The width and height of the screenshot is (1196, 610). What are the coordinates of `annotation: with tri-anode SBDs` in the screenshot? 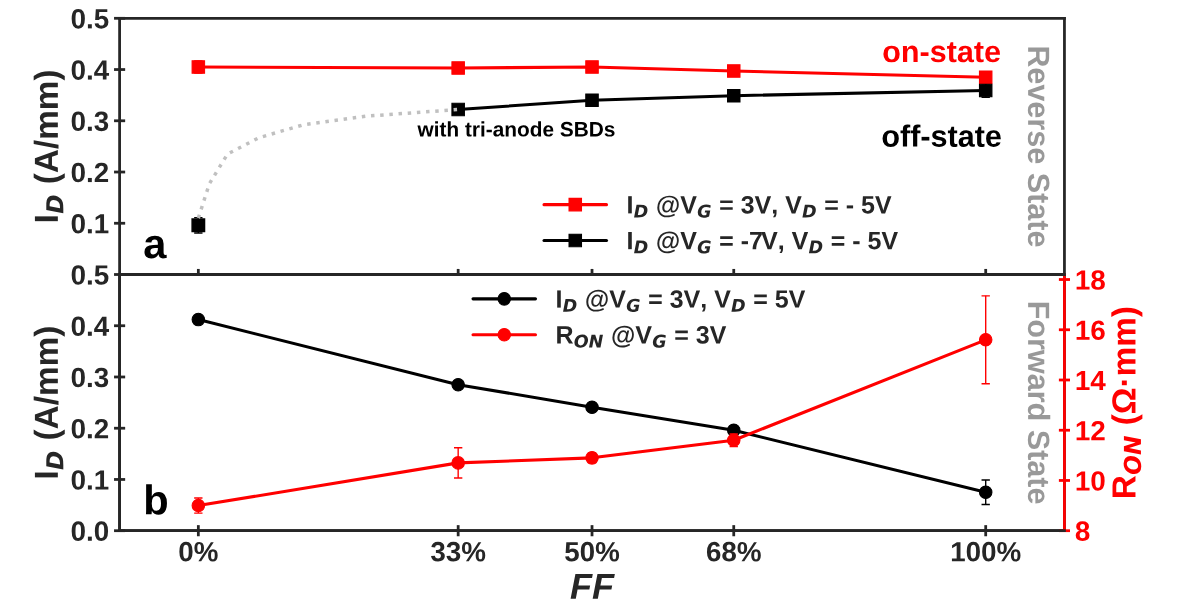 It's located at (516, 129).